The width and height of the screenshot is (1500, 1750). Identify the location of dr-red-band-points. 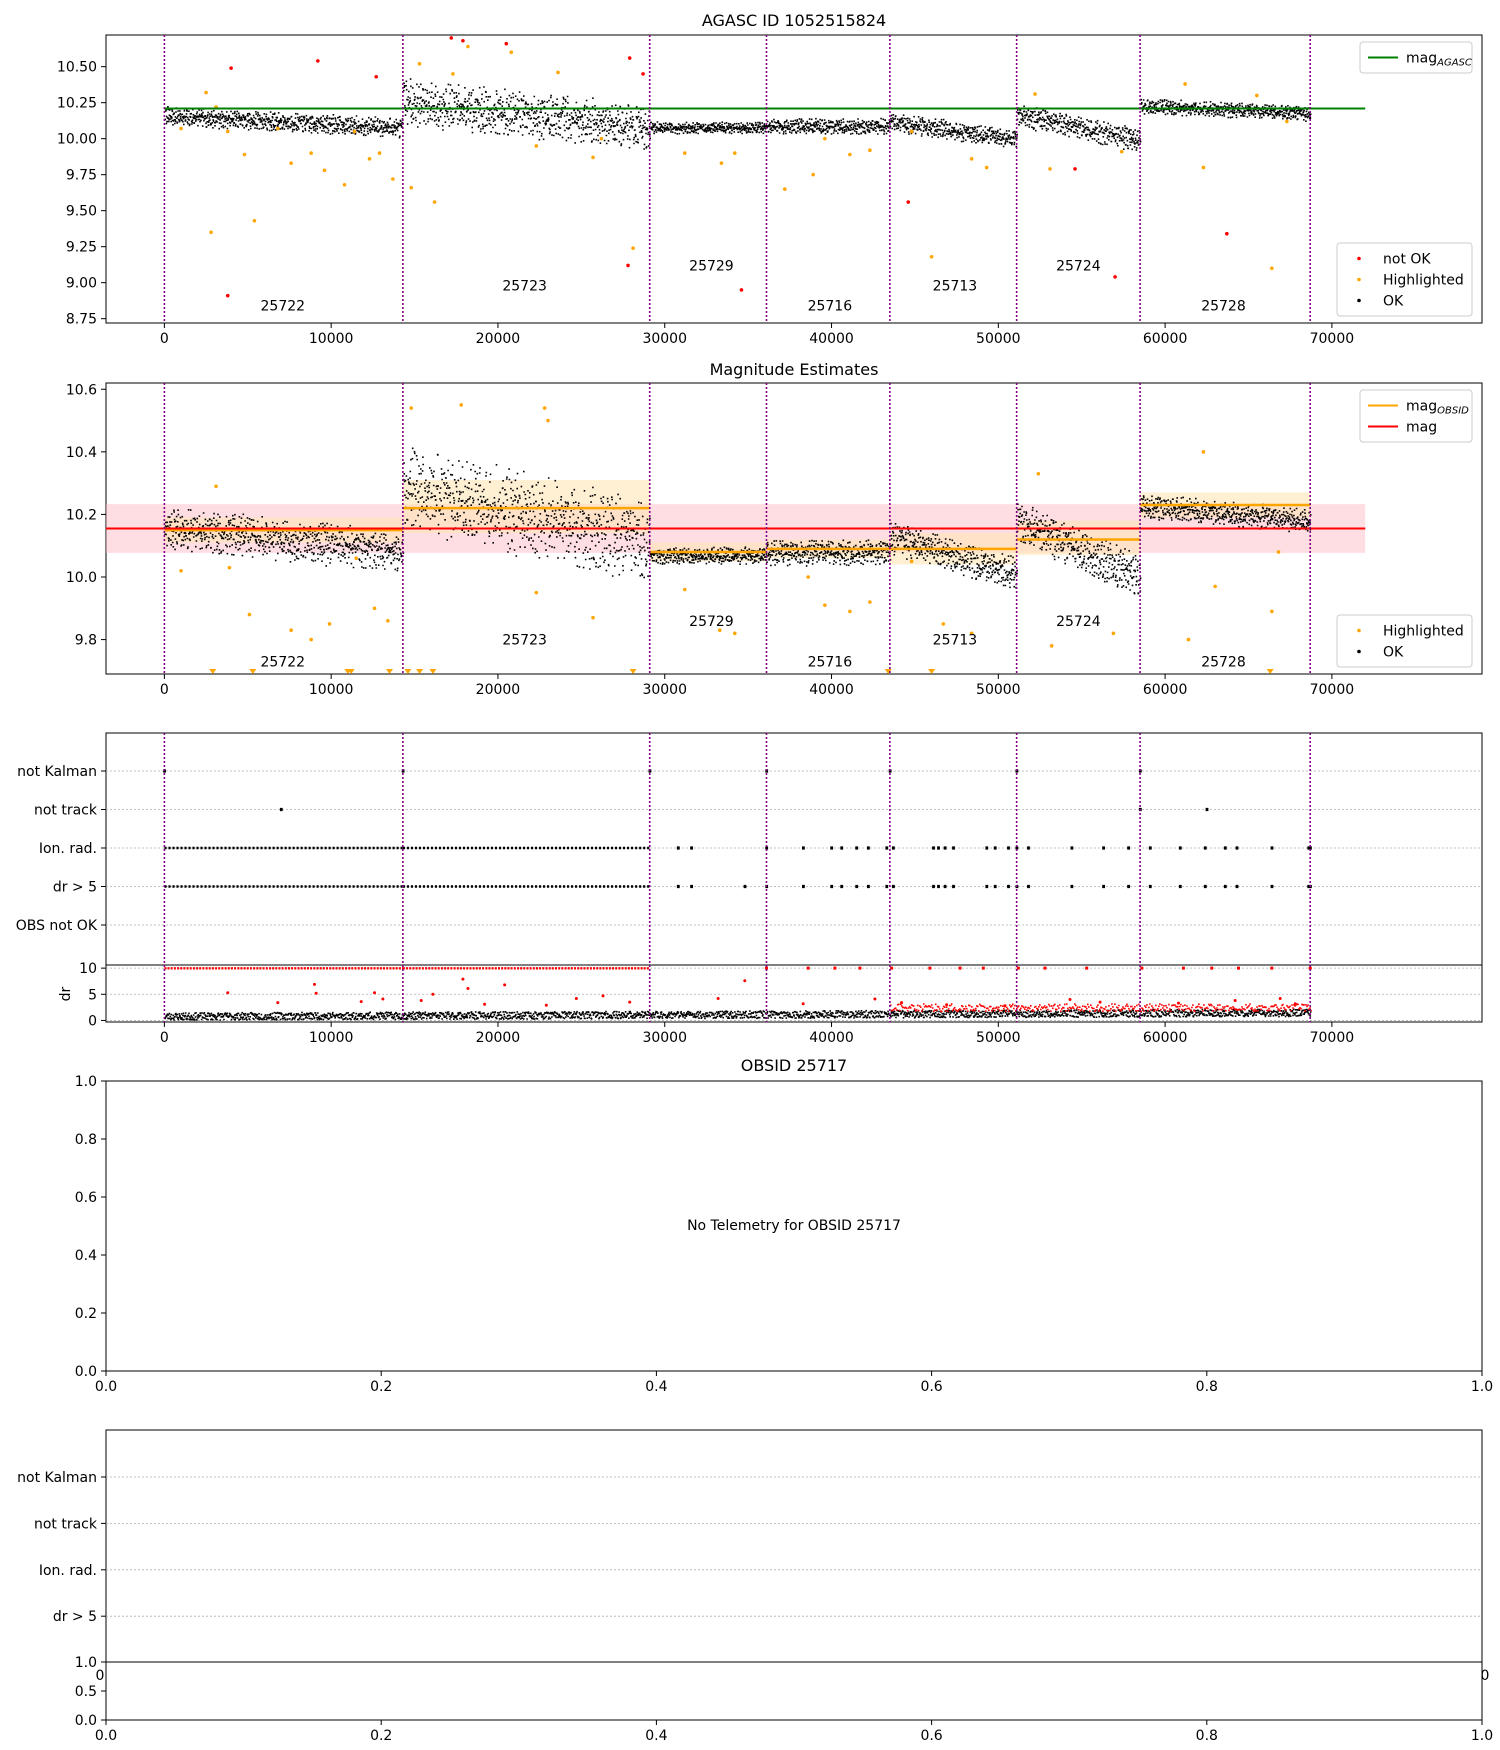
(1100, 1008).